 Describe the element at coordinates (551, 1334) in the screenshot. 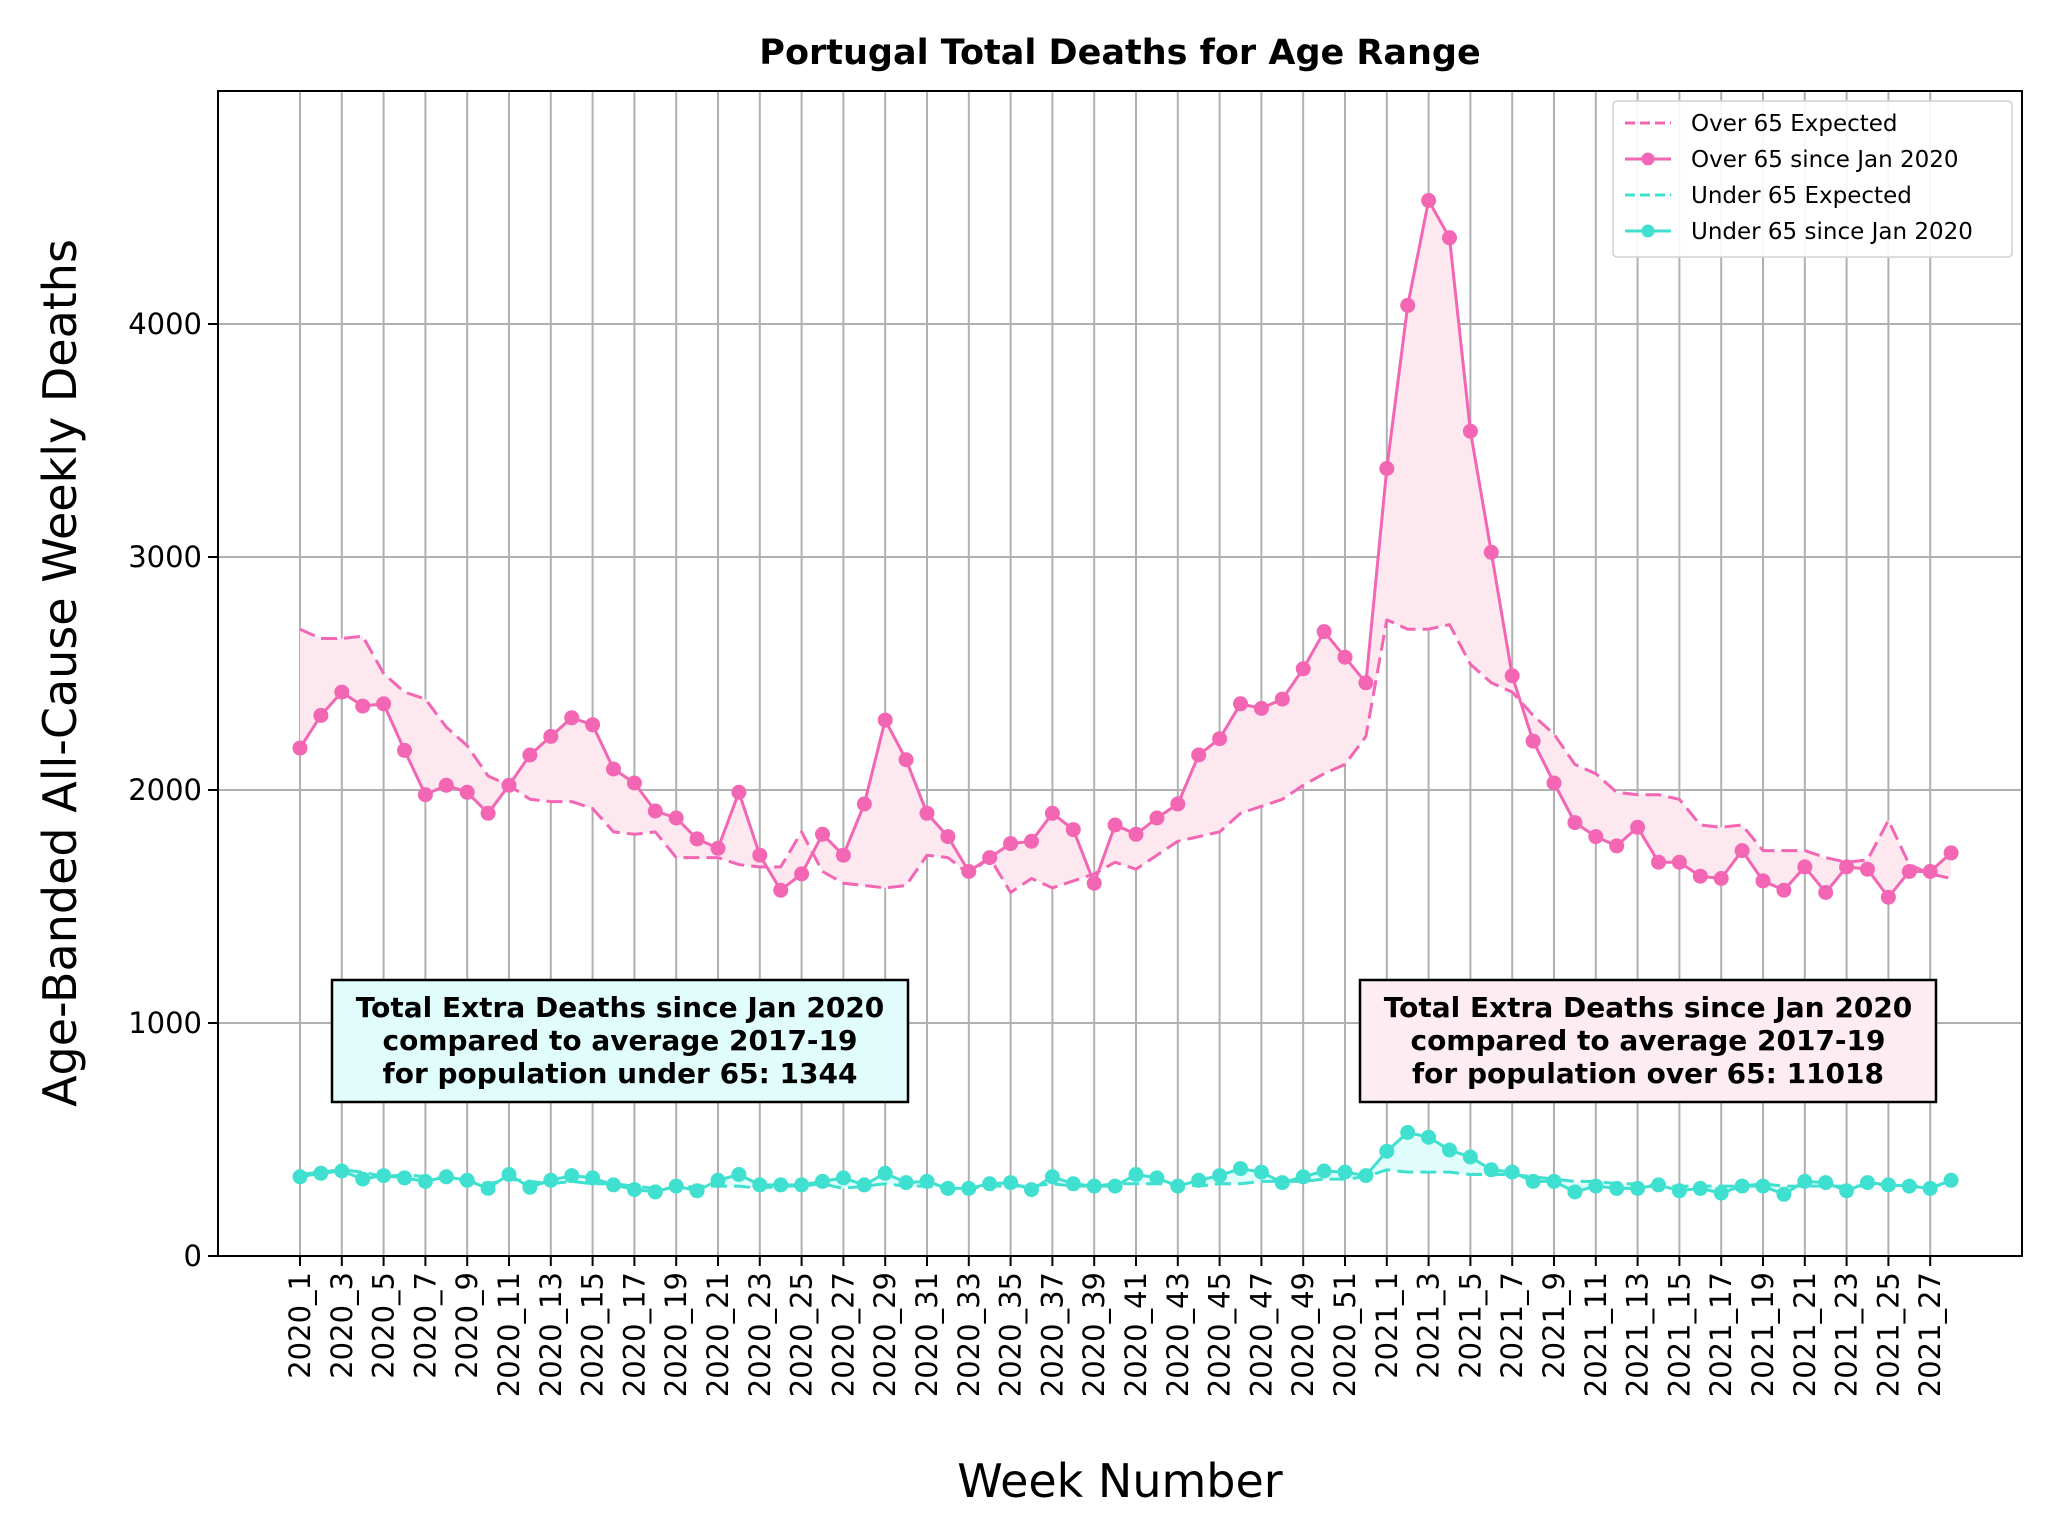

I see `x-tick-label: 2020_13` at that location.